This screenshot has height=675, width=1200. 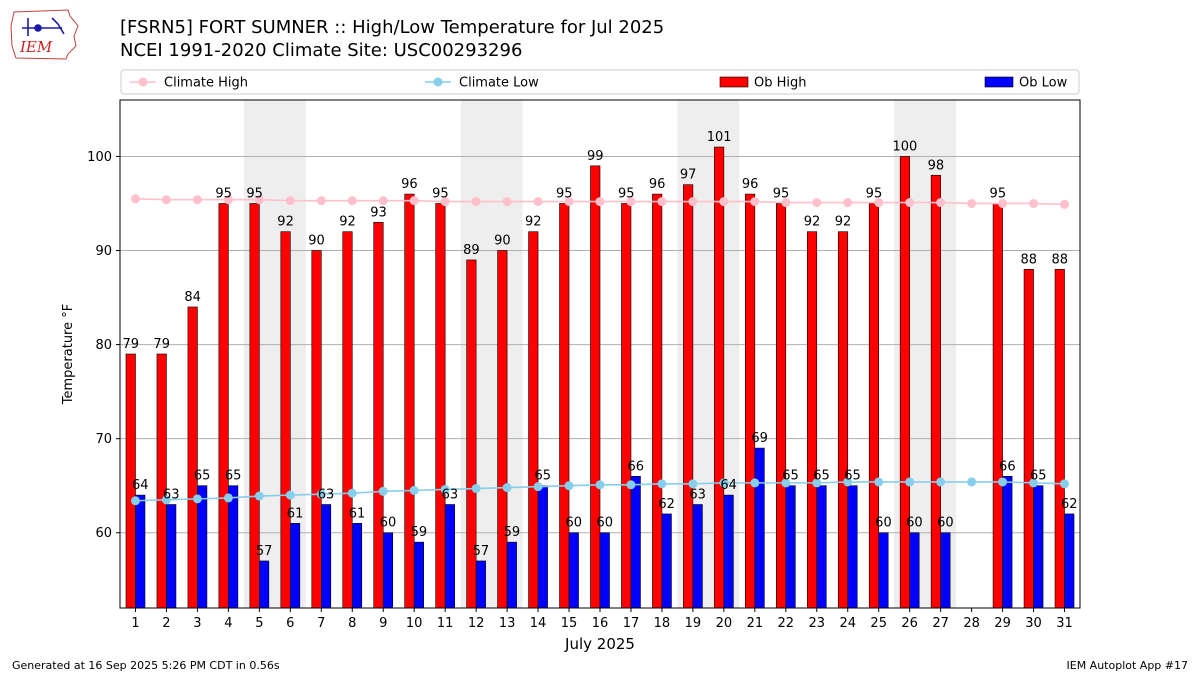 I want to click on legend-climate-high-label: Climate High, so click(x=206, y=83).